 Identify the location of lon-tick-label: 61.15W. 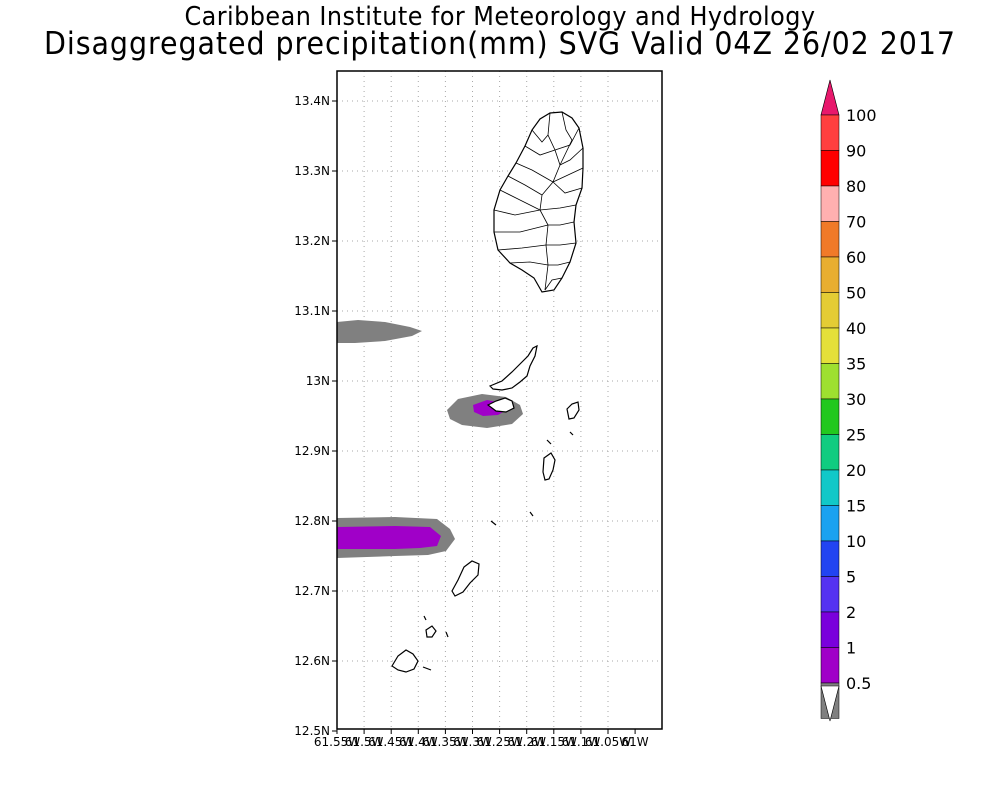
(554, 742).